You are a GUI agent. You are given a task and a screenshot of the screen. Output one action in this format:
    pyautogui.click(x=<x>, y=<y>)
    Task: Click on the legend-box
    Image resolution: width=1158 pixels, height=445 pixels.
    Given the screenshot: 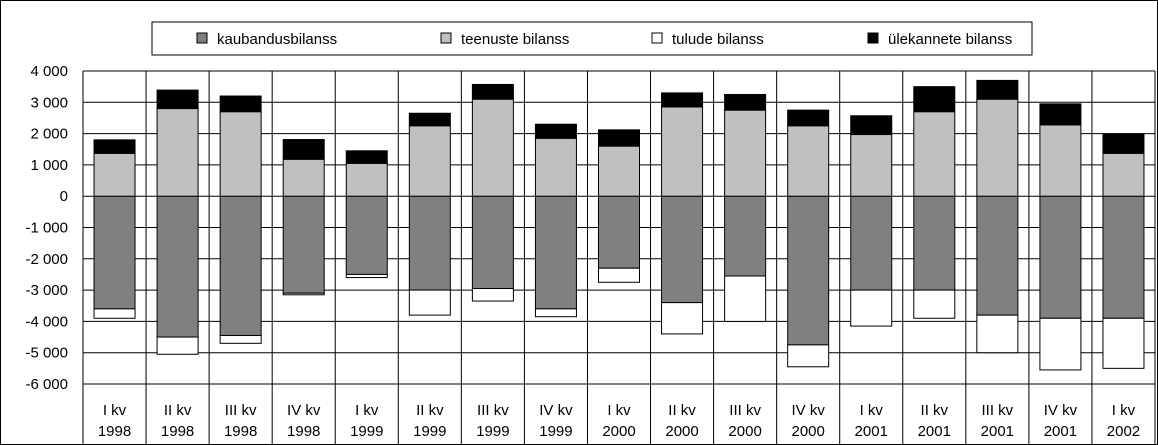 What is the action you would take?
    pyautogui.click(x=592, y=38)
    